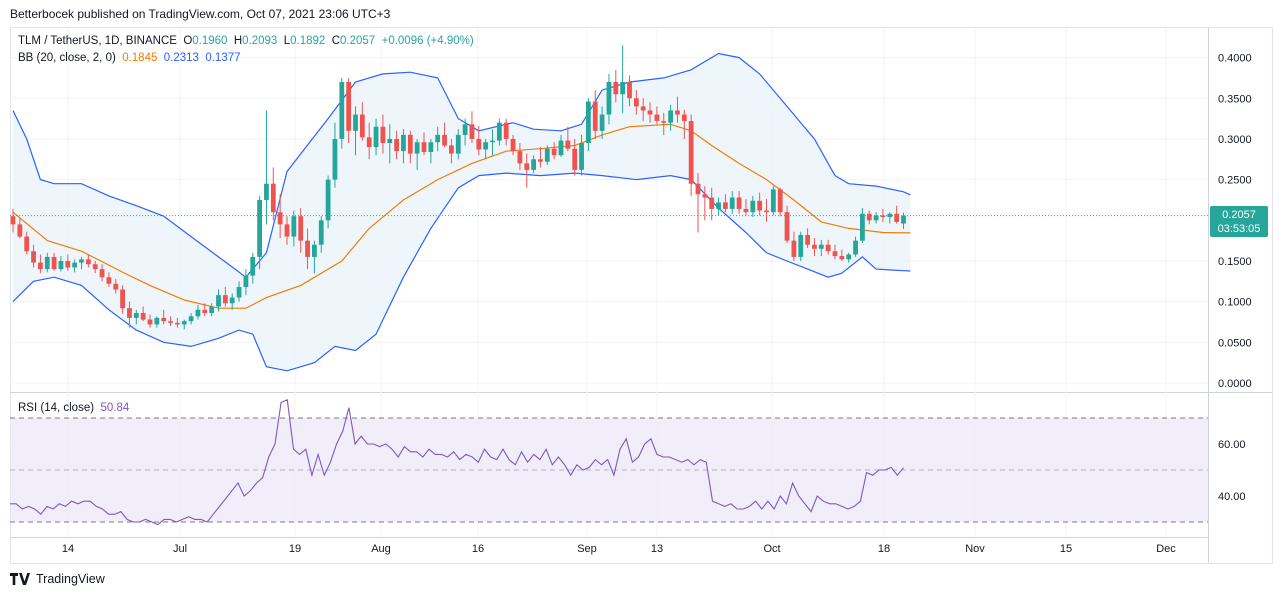 This screenshot has height=598, width=1280. Describe the element at coordinates (56, 408) in the screenshot. I see `rsi-label: RSI (14, close)` at that location.